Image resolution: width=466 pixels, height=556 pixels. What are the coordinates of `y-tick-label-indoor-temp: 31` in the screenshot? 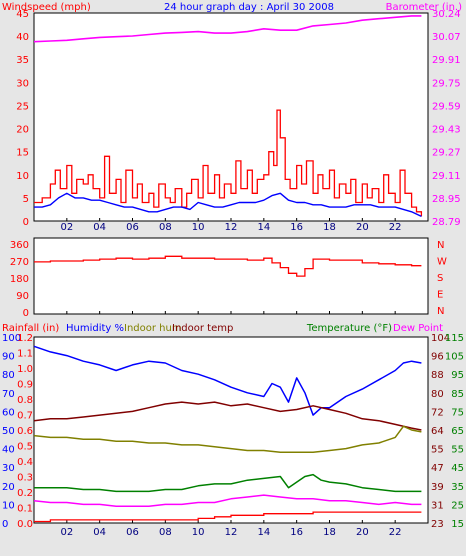 It's located at (437, 505).